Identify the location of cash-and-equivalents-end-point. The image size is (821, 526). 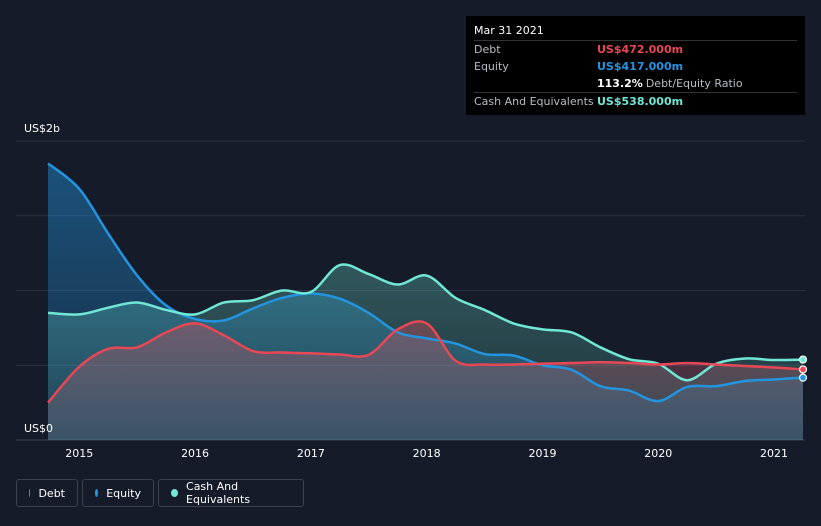
(803, 359).